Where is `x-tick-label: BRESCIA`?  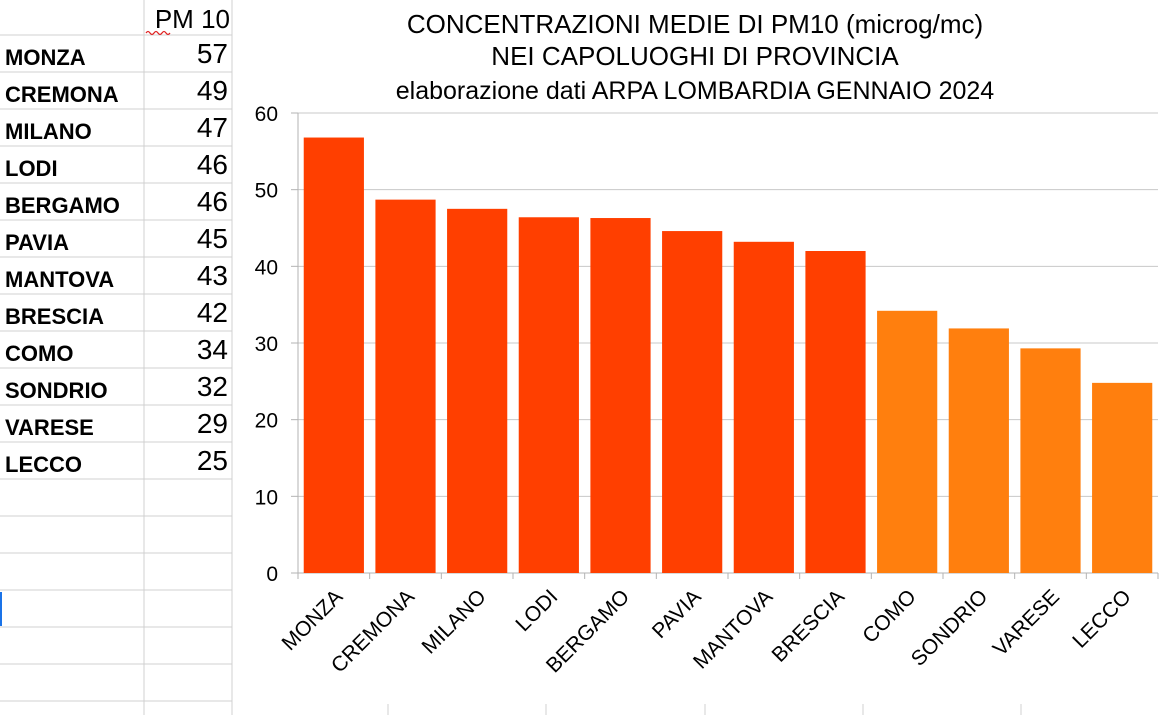
x-tick-label: BRESCIA is located at coordinates (808, 625).